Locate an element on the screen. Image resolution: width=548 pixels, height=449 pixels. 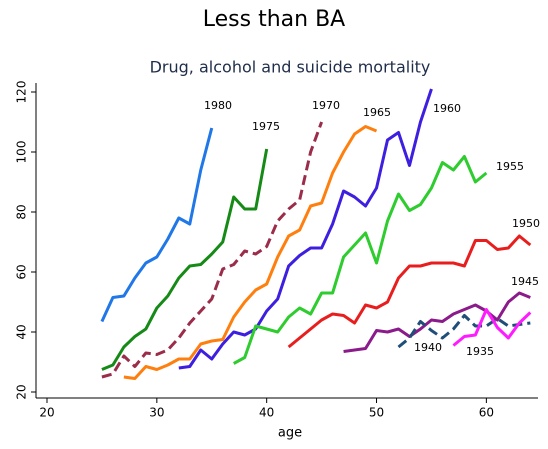
series-label: 1945 is located at coordinates (525, 281).